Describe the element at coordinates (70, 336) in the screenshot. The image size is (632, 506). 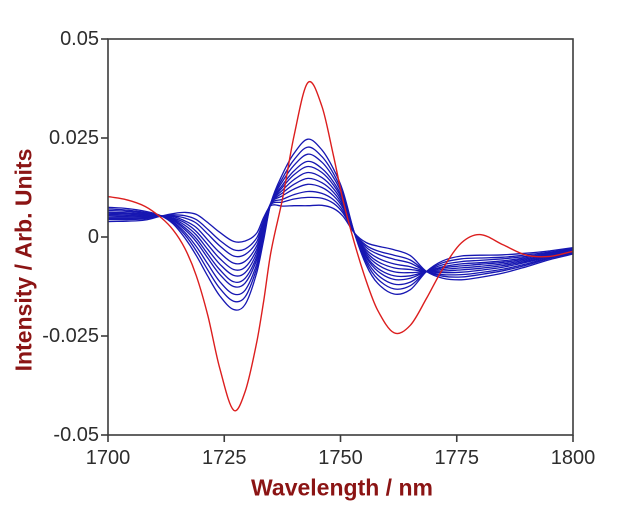
I see `y-tick-label: -0.025` at that location.